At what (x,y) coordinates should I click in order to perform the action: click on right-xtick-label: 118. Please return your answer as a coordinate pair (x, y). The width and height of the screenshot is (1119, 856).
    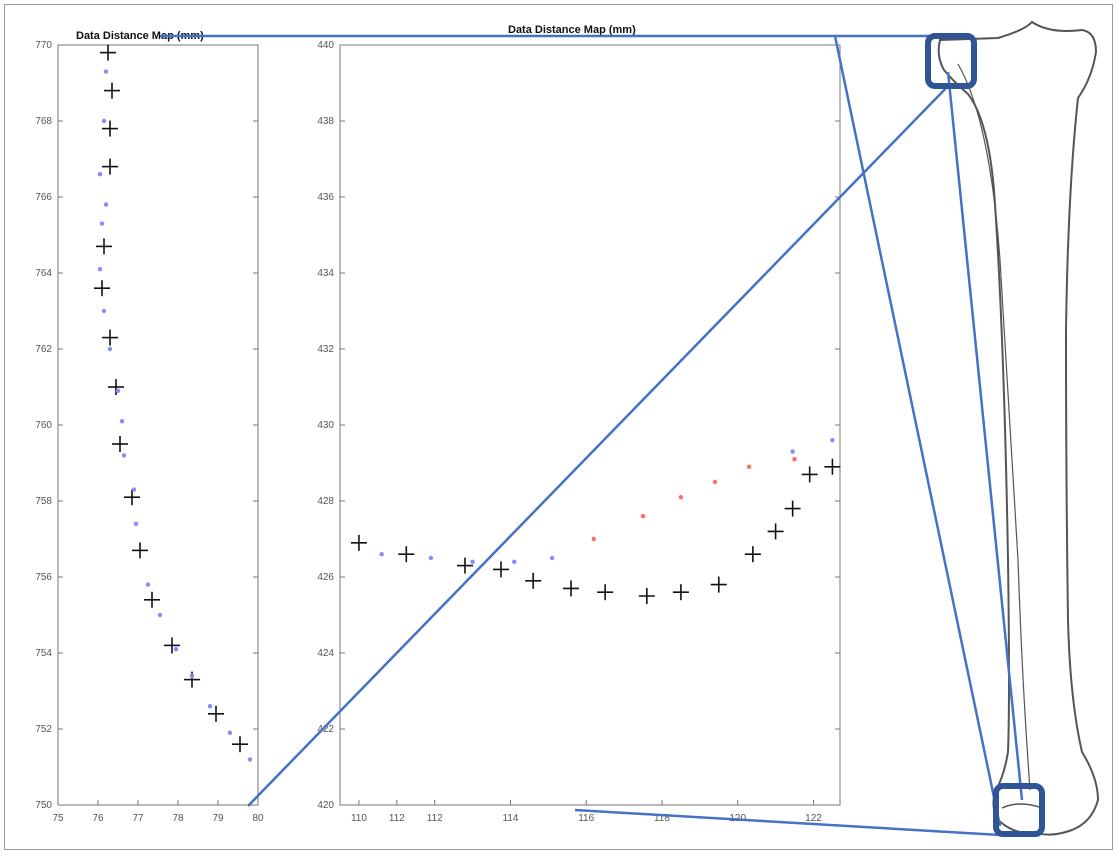
    Looking at the image, I should click on (662, 818).